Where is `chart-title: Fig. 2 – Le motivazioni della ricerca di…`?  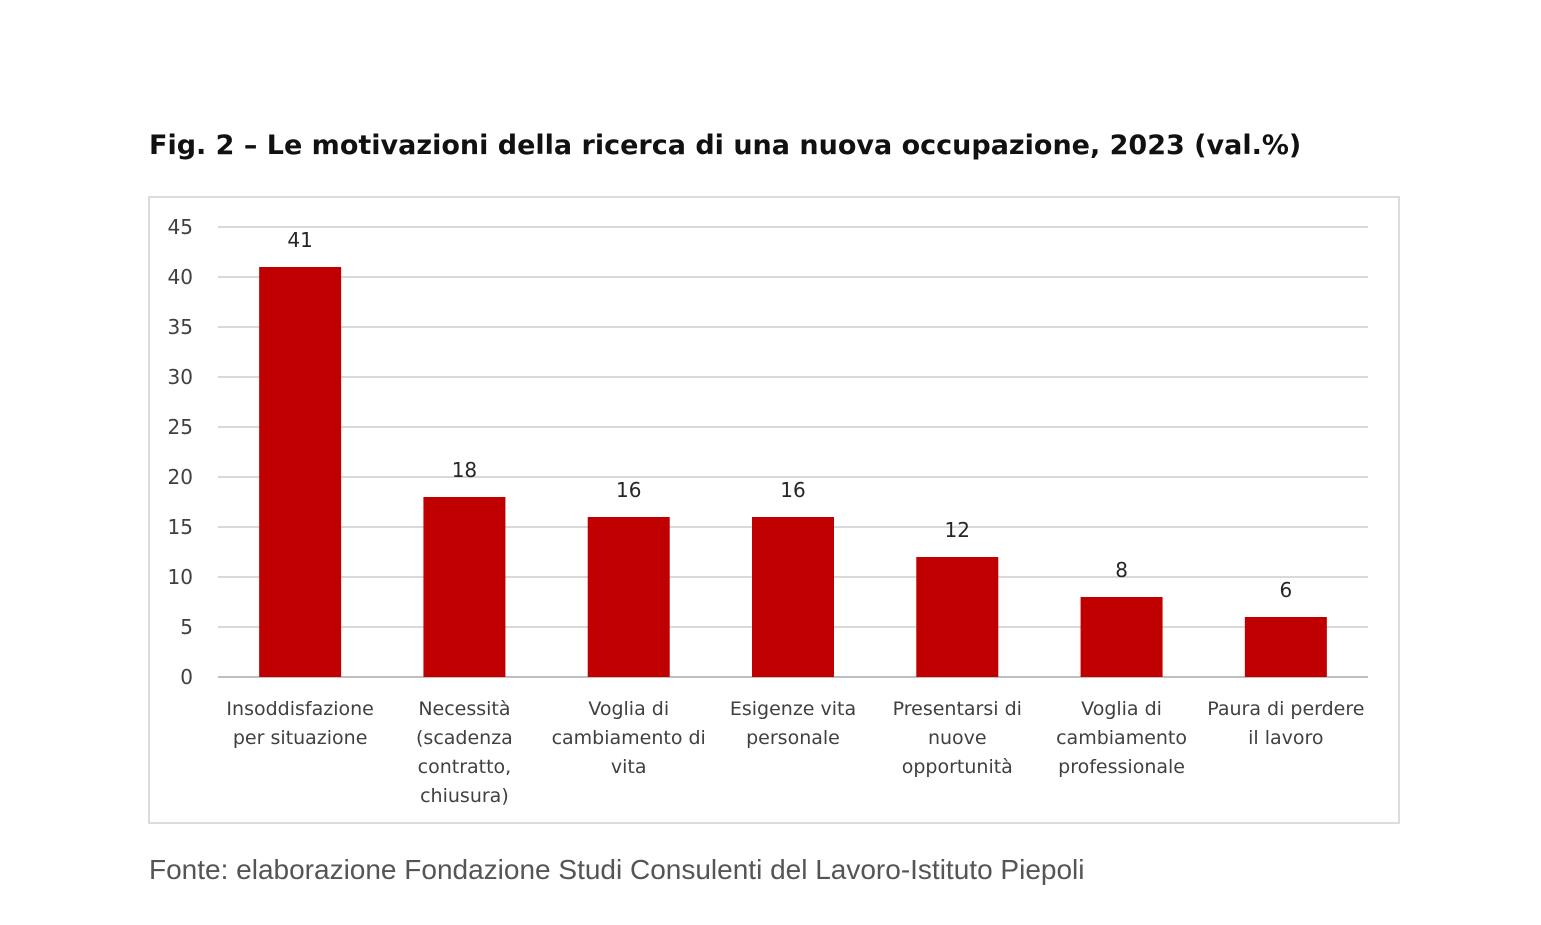
chart-title: Fig. 2 – Le motivazioni della ricerca di… is located at coordinates (725, 145).